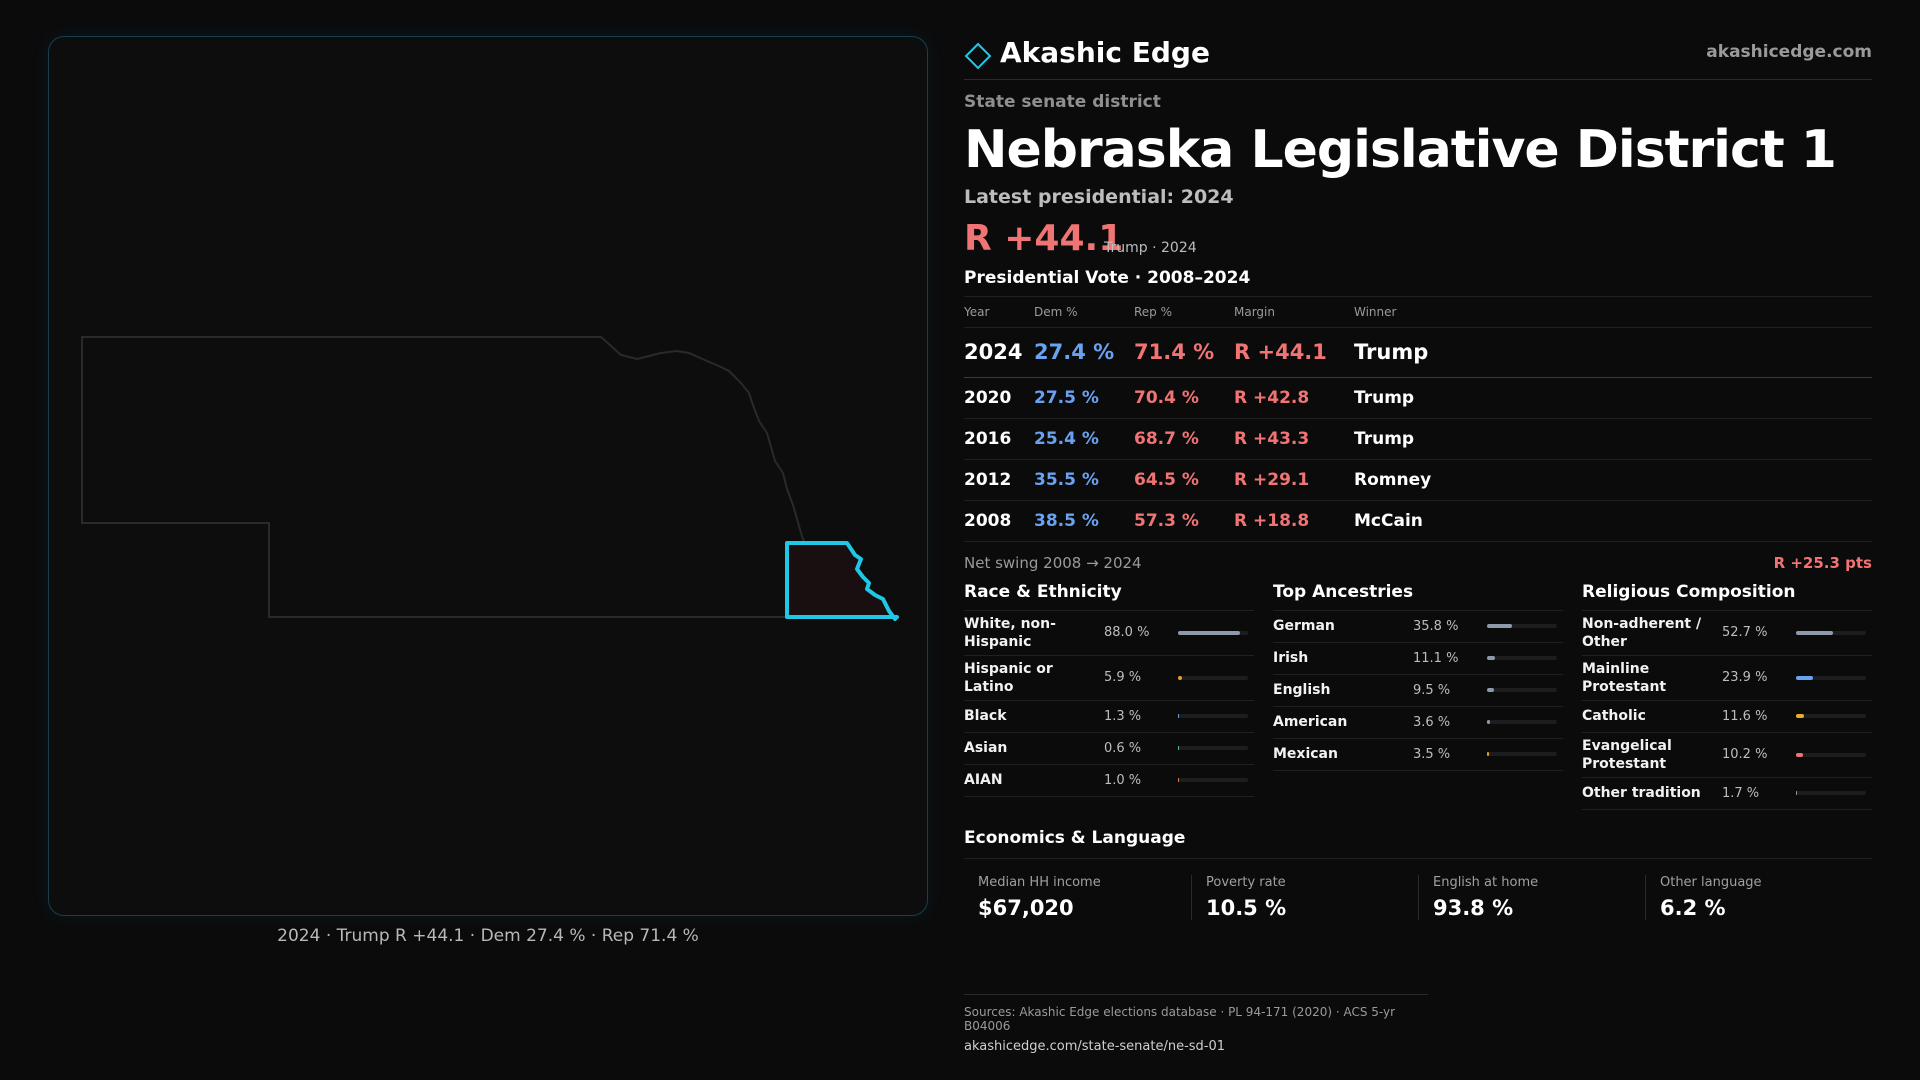  Describe the element at coordinates (1418, 843) in the screenshot. I see `economics-title: Economics & Language` at that location.